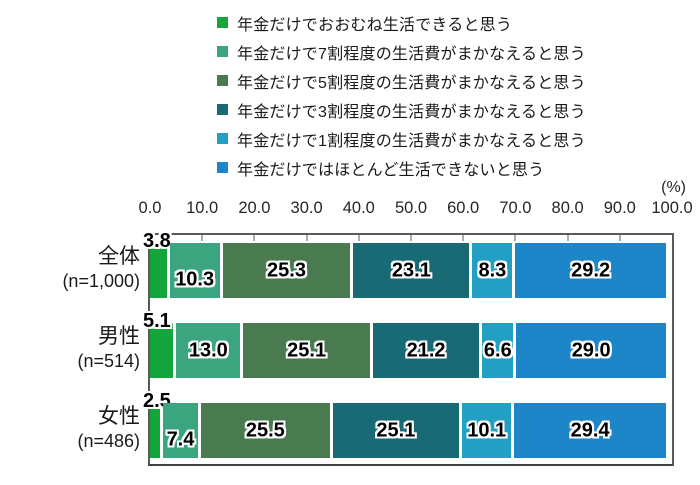 The image size is (700, 485). I want to click on row-label-dansei: 男性 (n=514), so click(70, 348).